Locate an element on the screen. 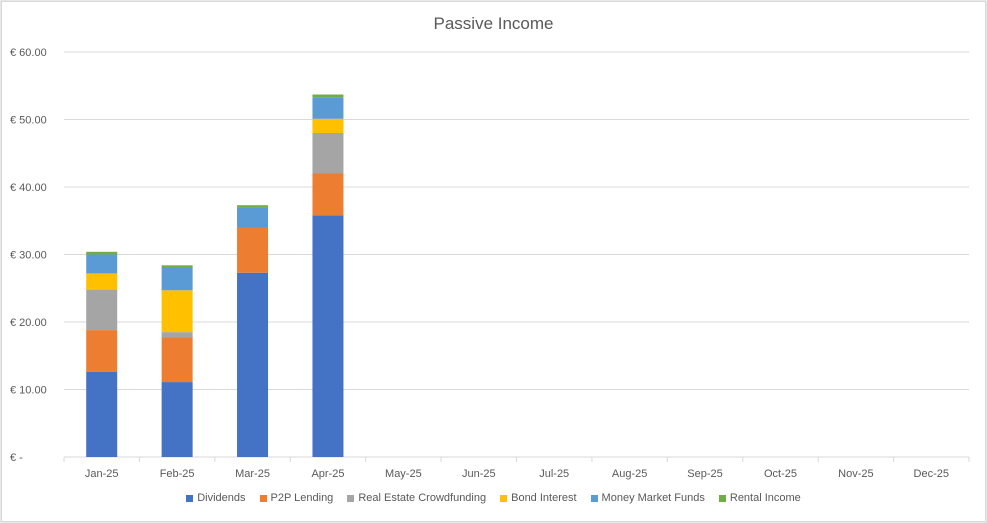  legend-item: Rental Income is located at coordinates (759, 498).